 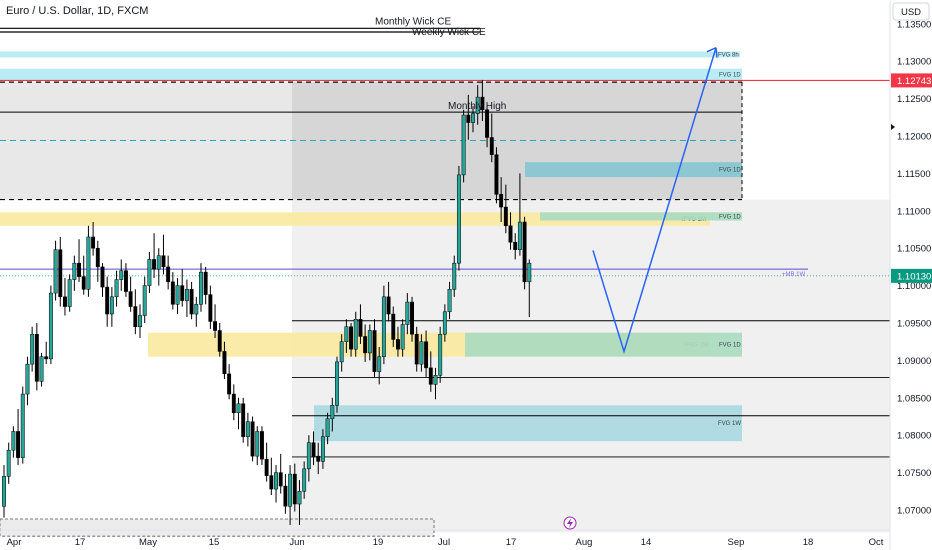 What do you see at coordinates (911, 80) in the screenshot?
I see `price-label-high-level` at bounding box center [911, 80].